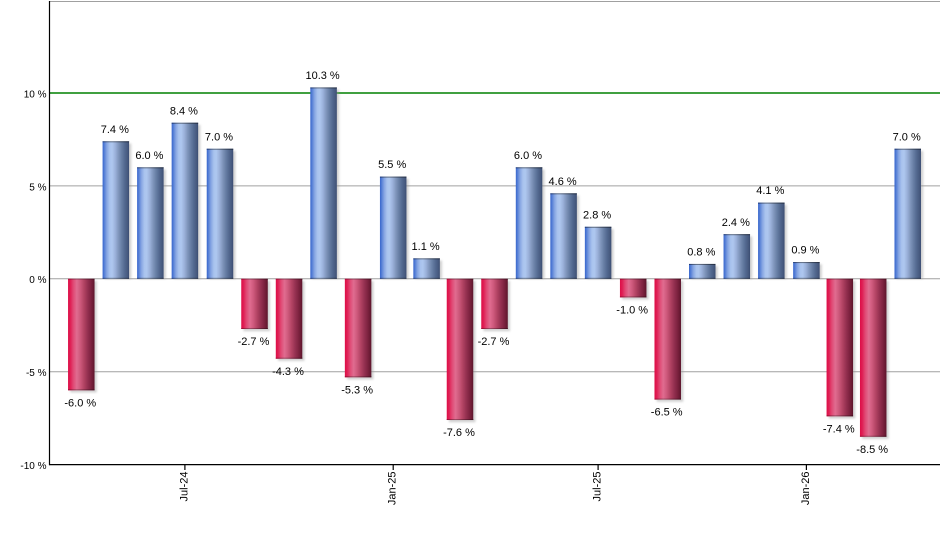 This screenshot has height=555, width=940. Describe the element at coordinates (839, 429) in the screenshot. I see `svg-text: -7.4 %` at that location.